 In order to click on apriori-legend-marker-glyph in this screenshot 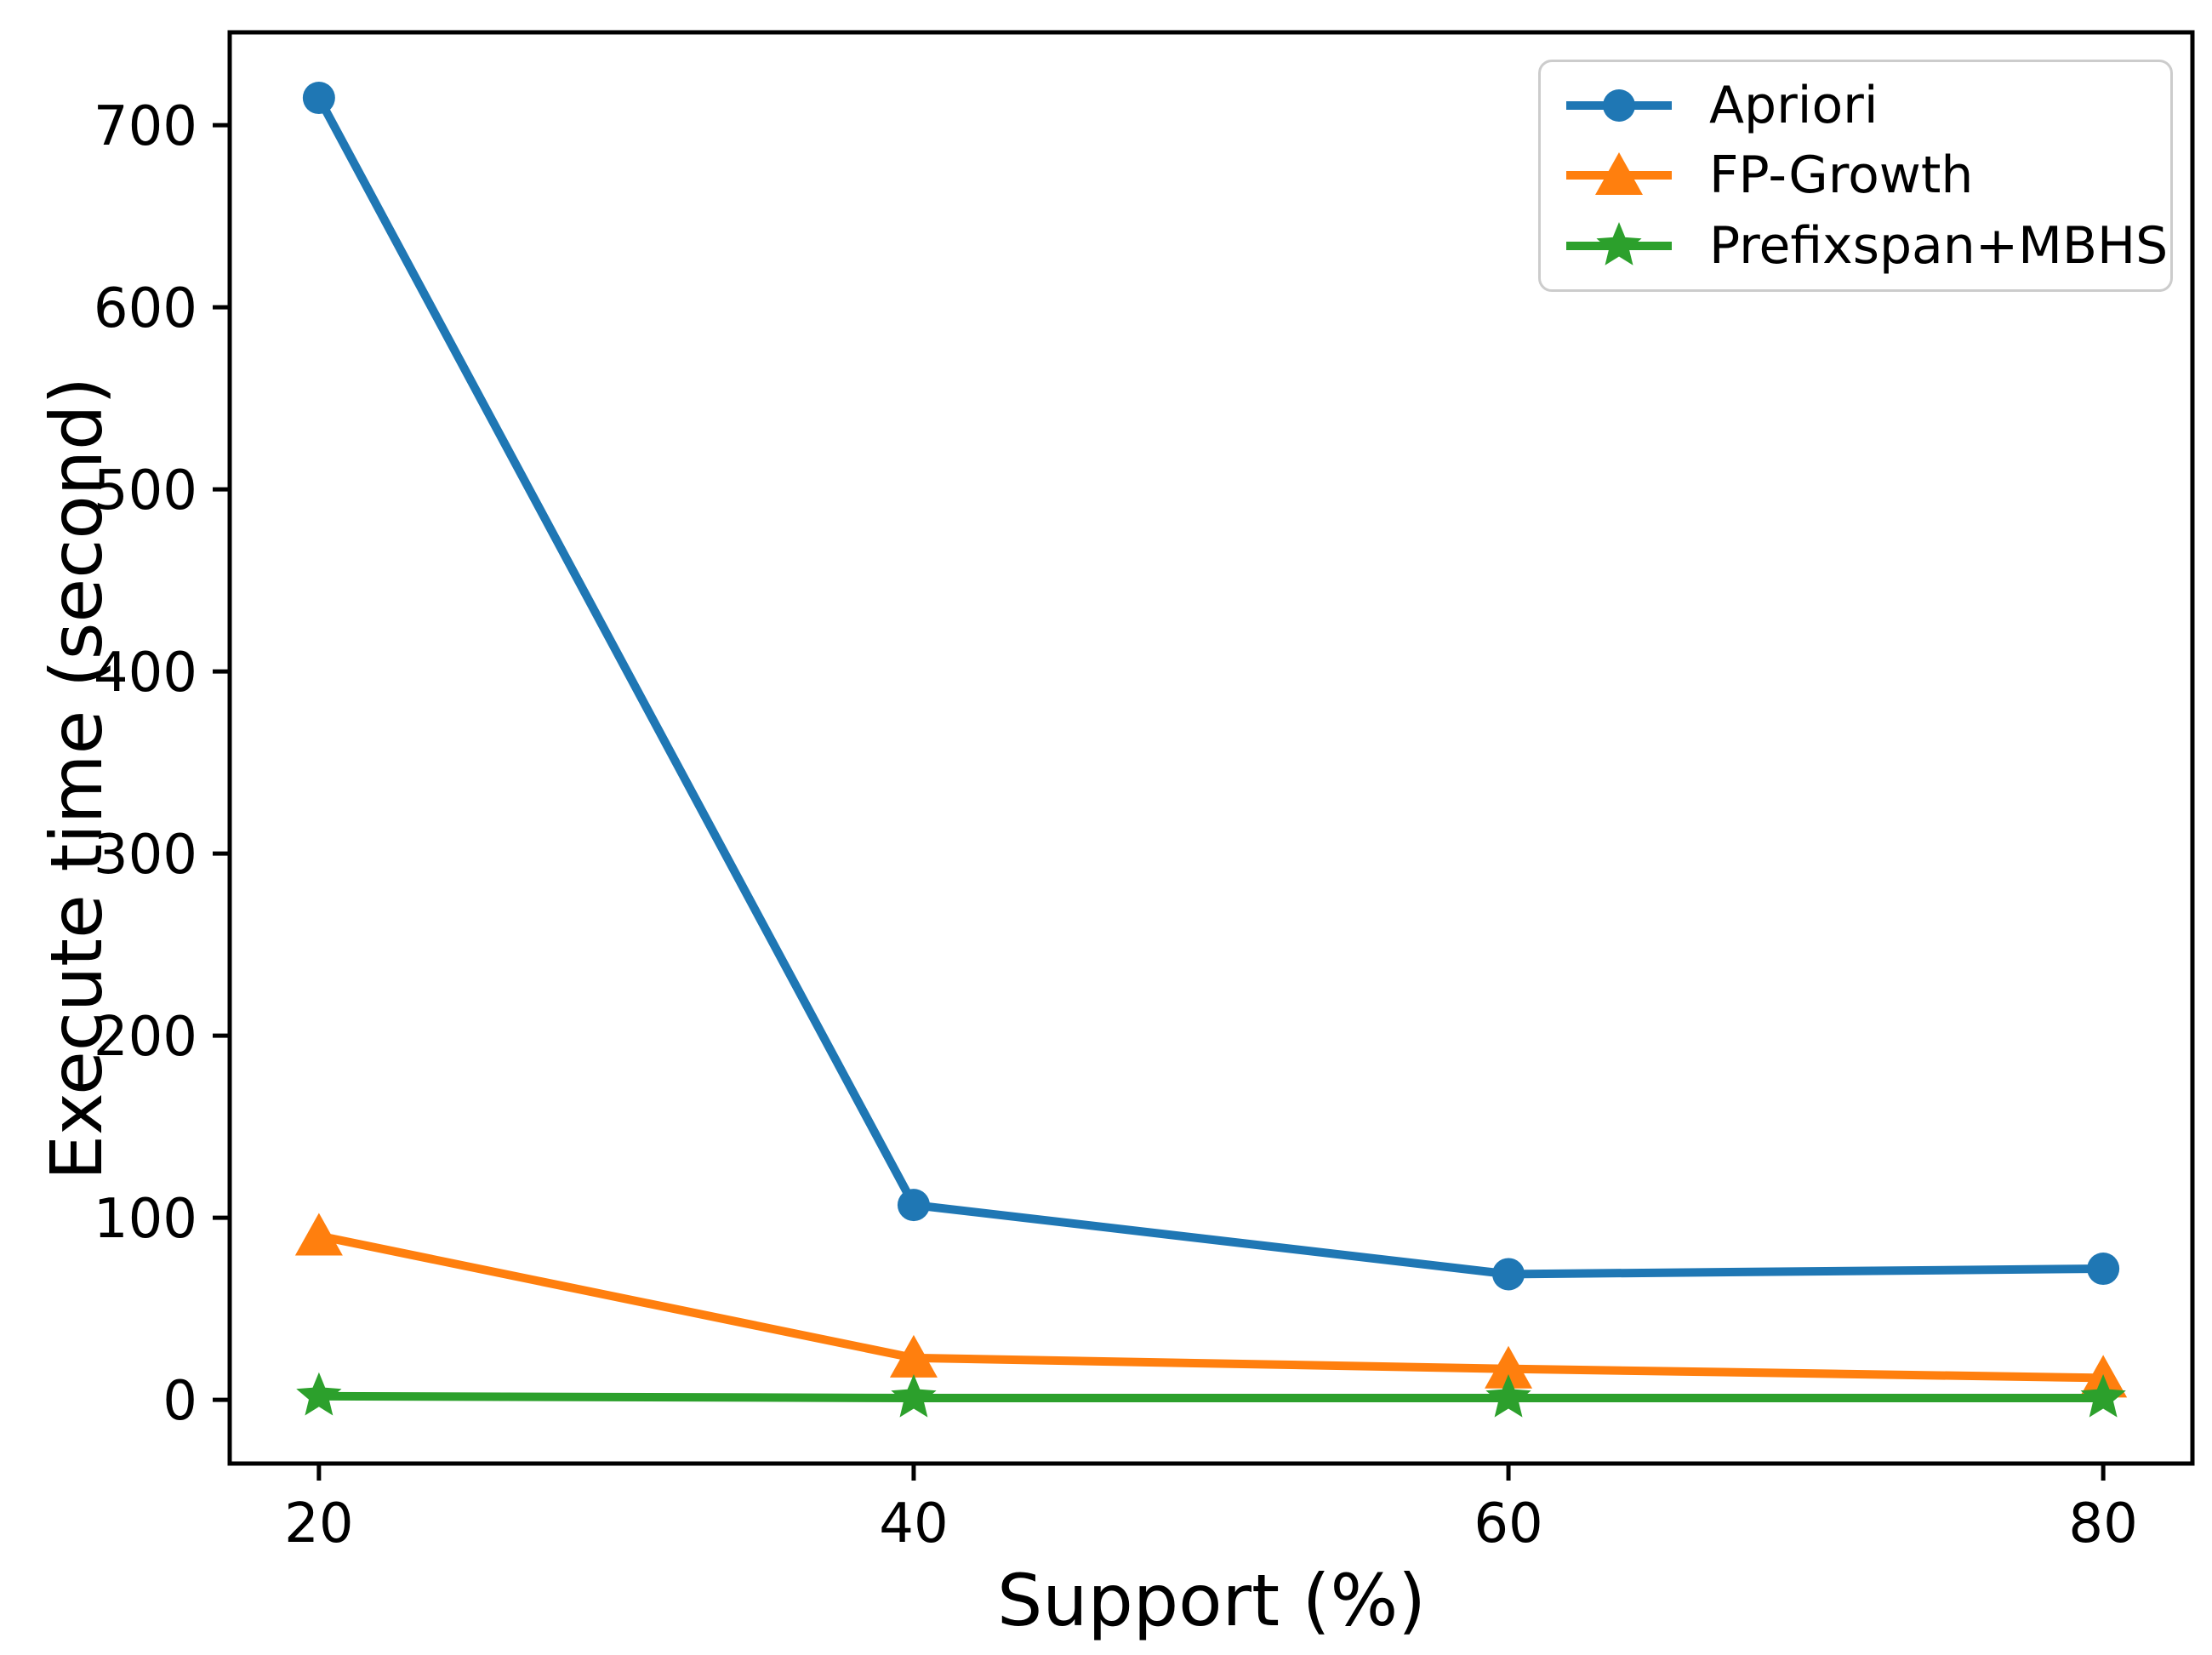, I will do `click(1619, 106)`.